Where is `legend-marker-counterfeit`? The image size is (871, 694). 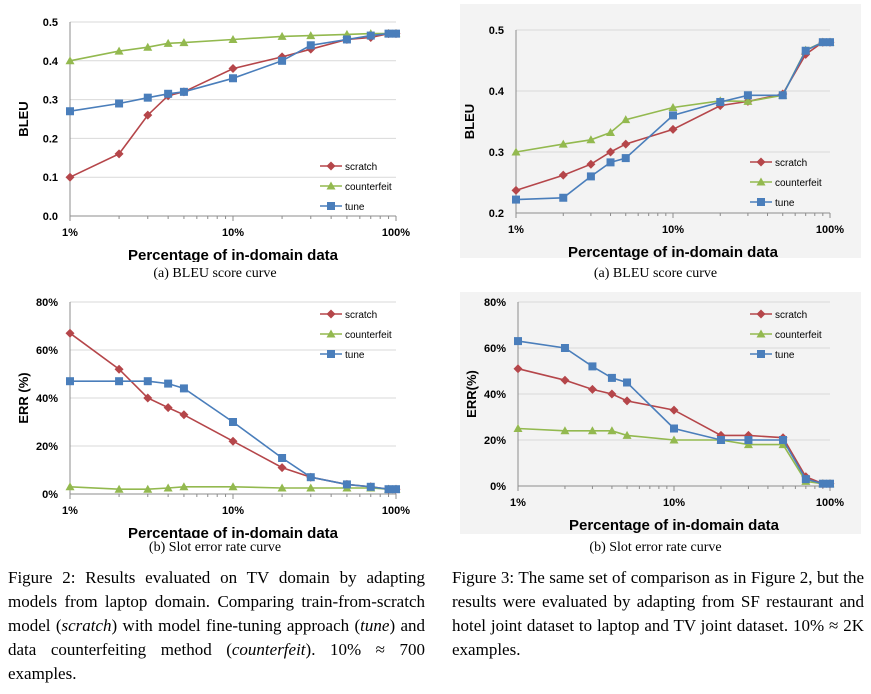 legend-marker-counterfeit is located at coordinates (761, 181).